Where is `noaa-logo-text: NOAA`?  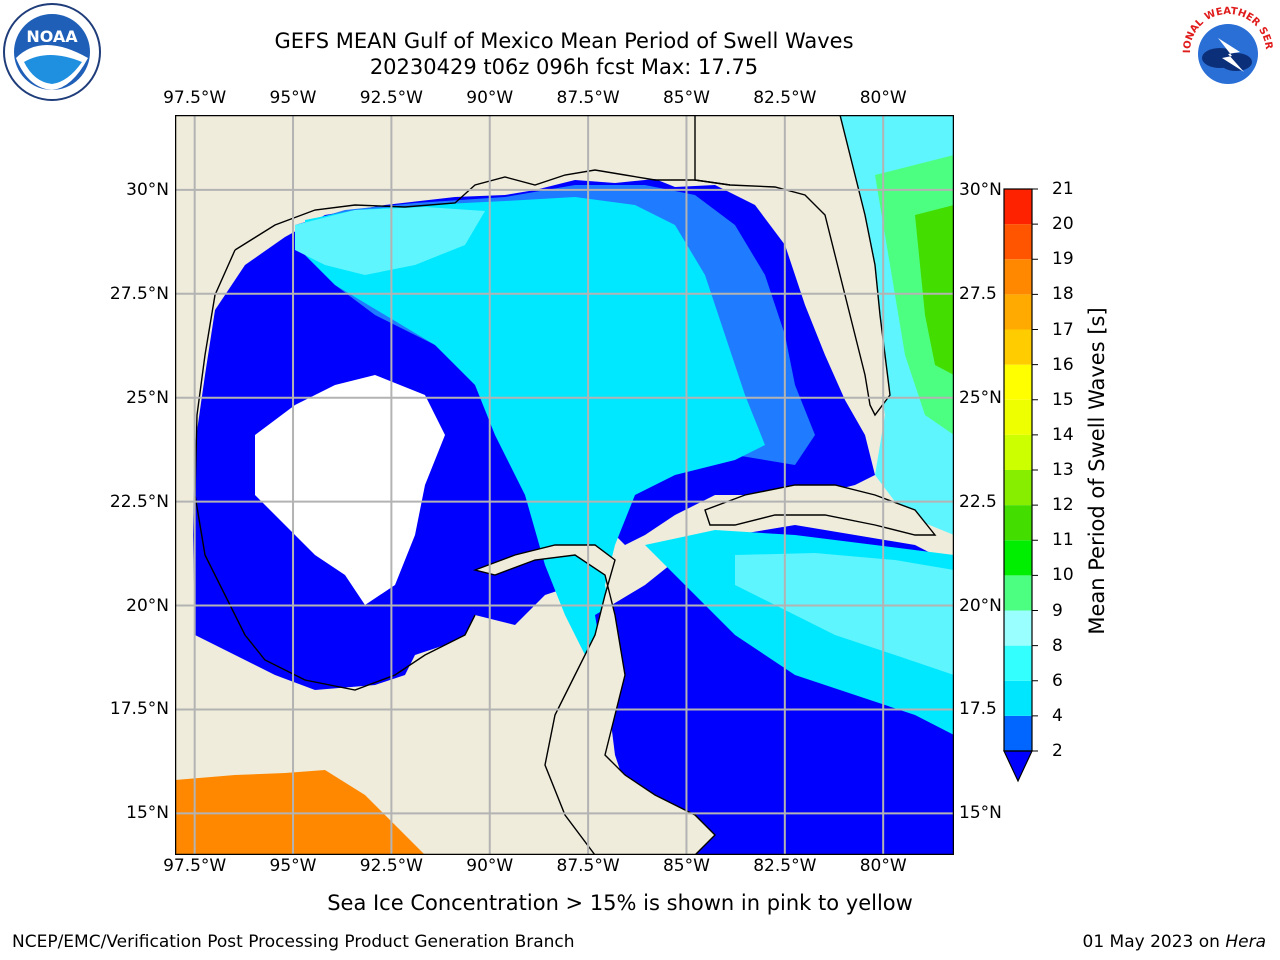
noaa-logo-text: NOAA is located at coordinates (52, 36).